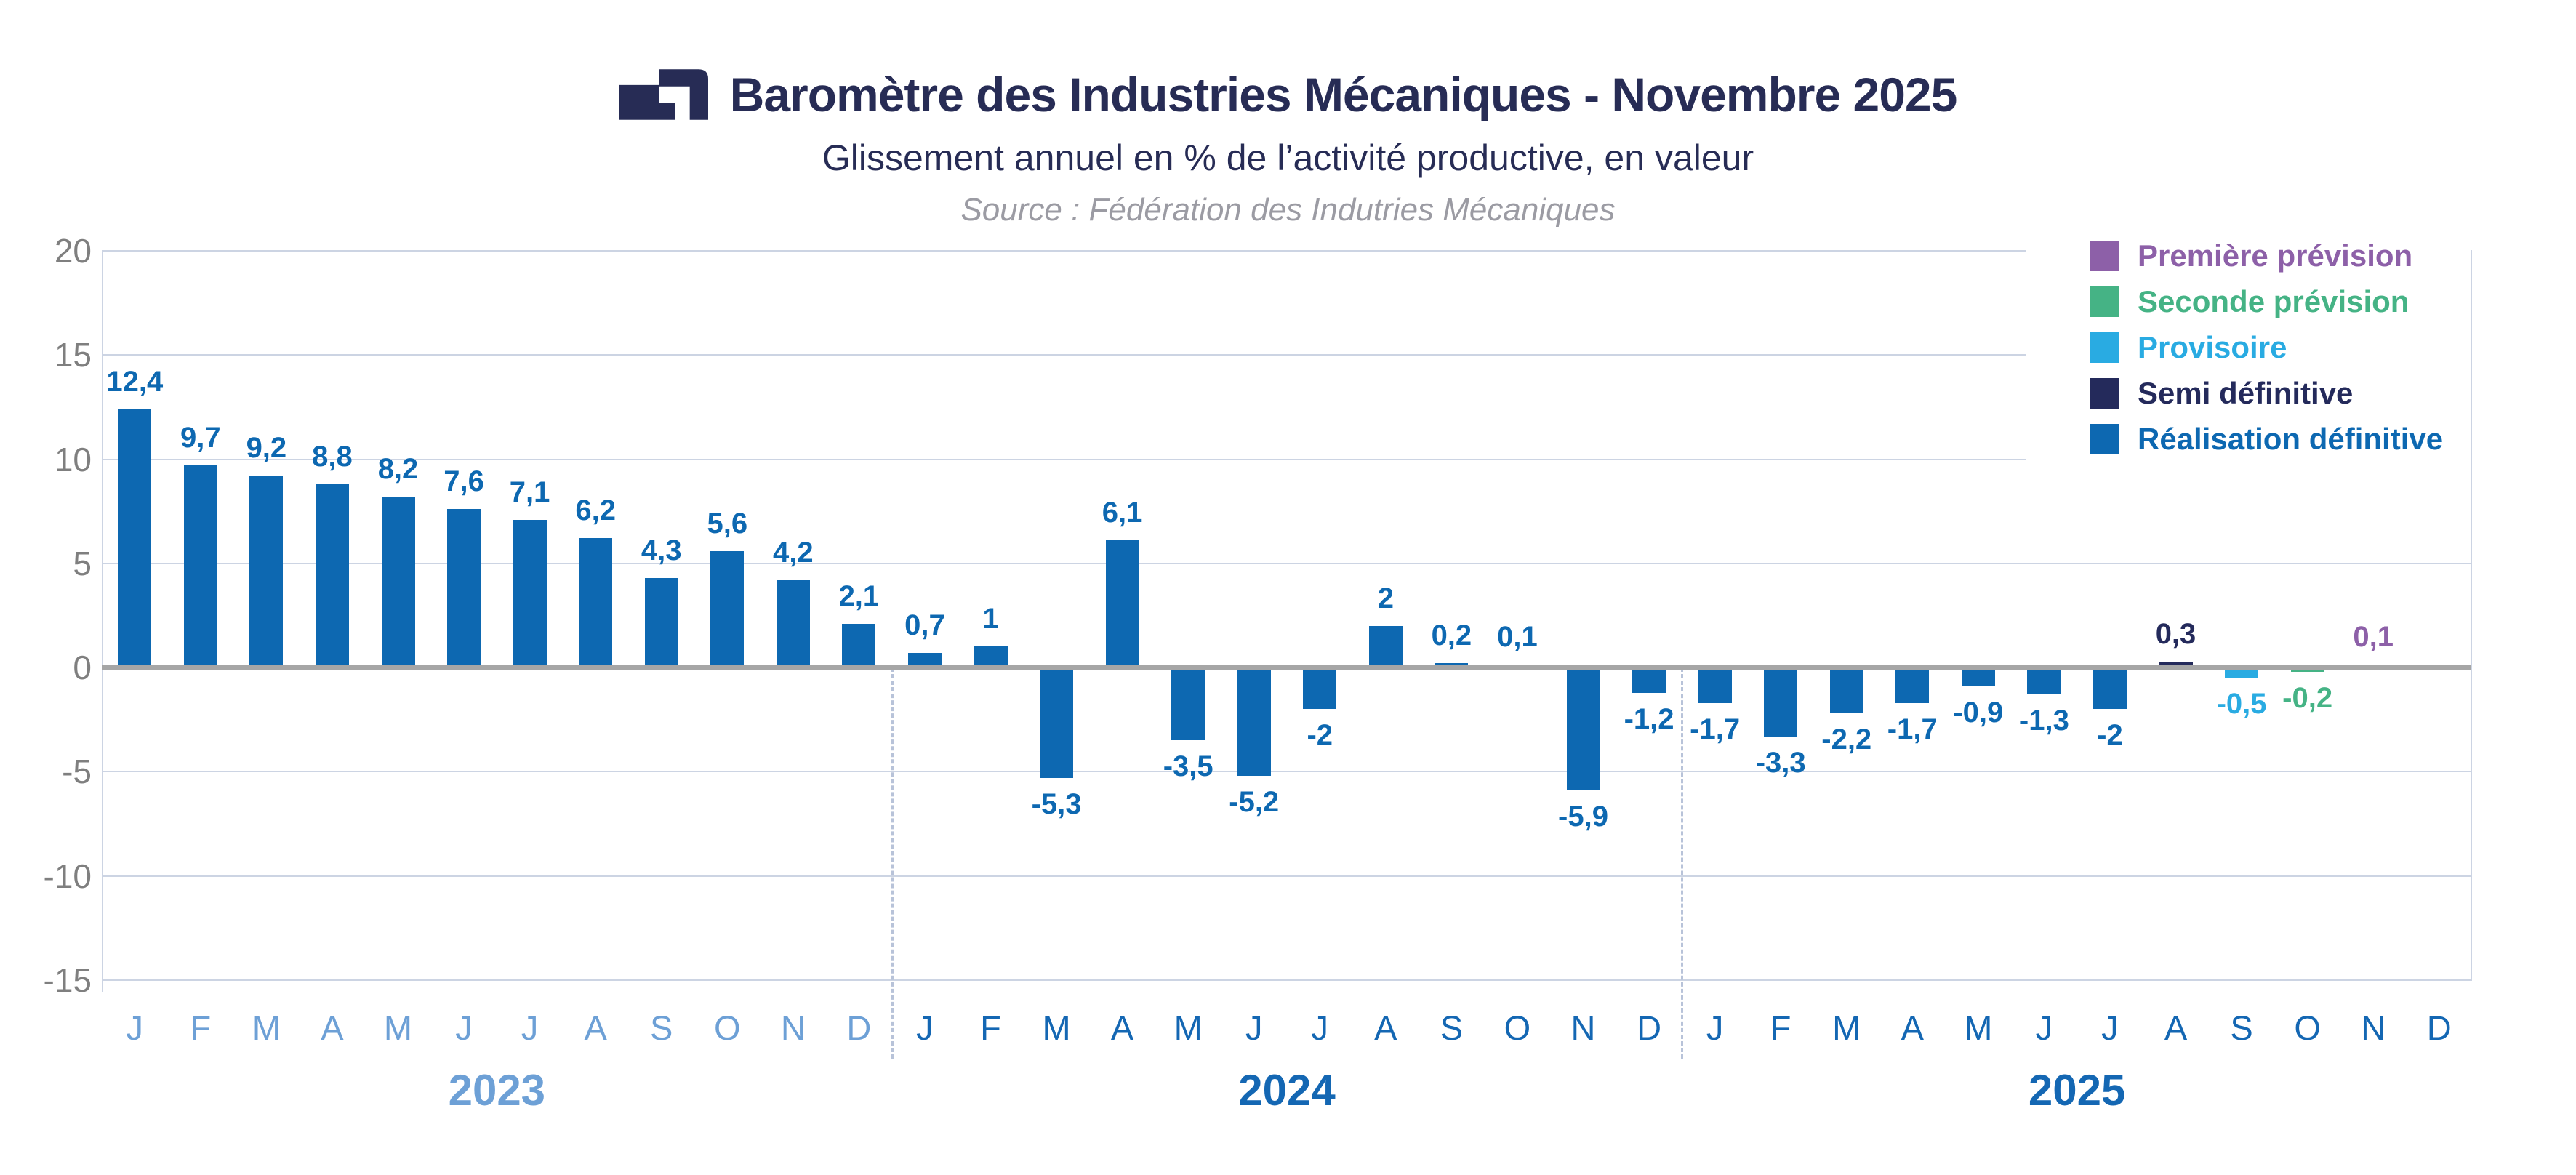  Describe the element at coordinates (2077, 1090) in the screenshot. I see `year-label-2025: 2025` at that location.